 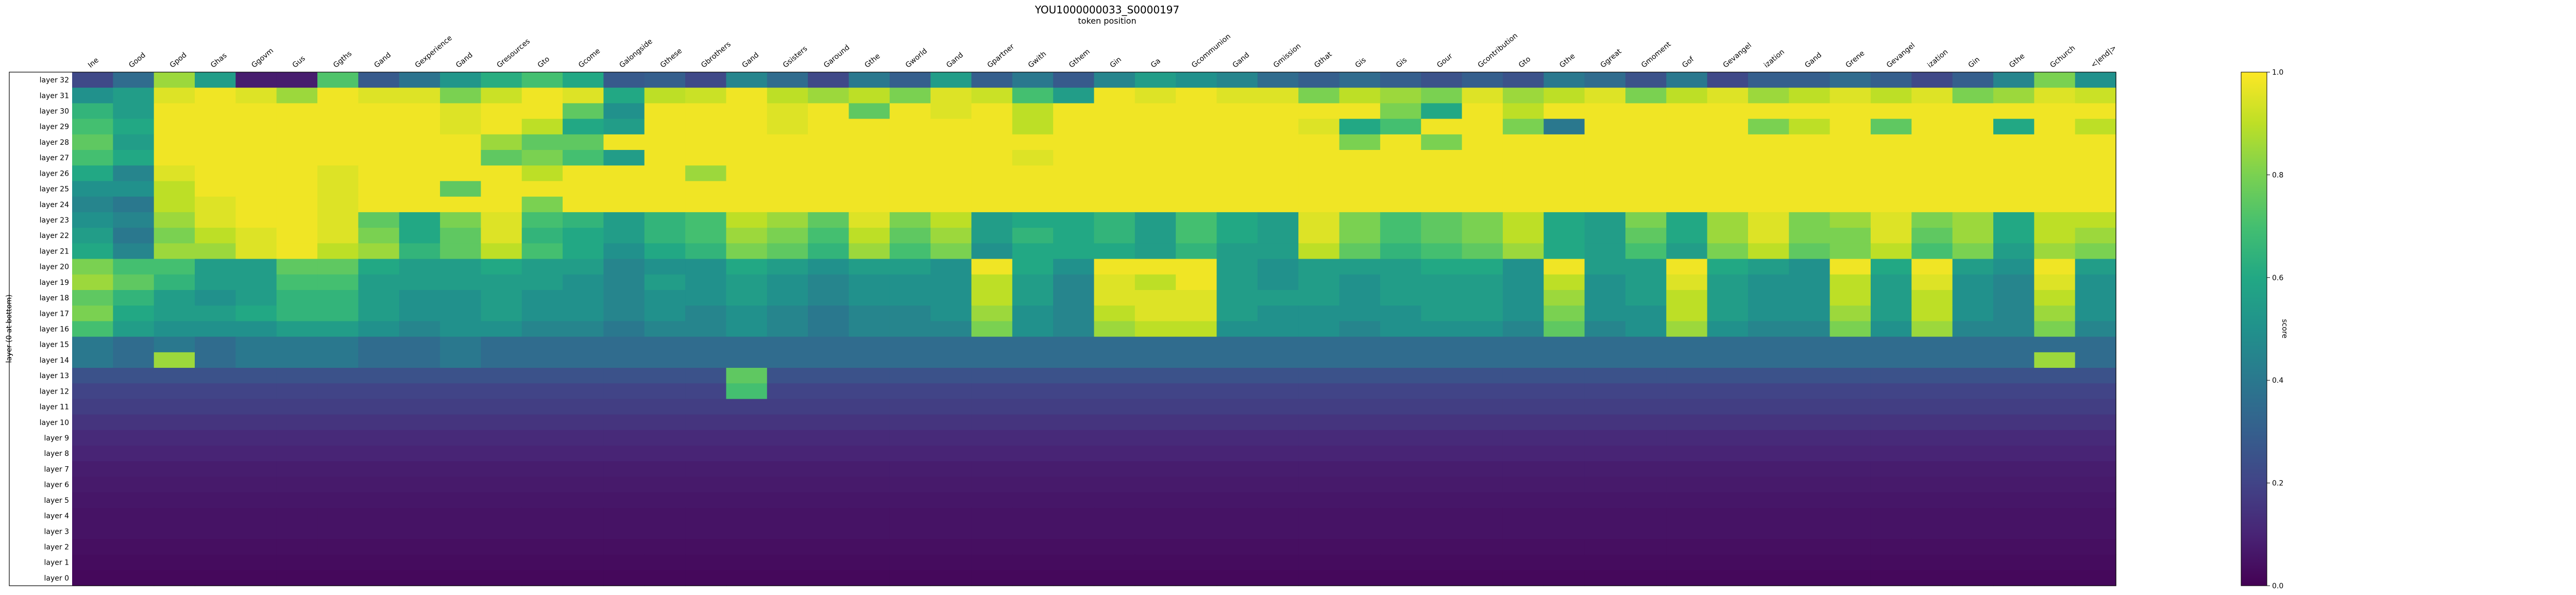 What do you see at coordinates (93, 63) in the screenshot?
I see `x-tick-label: Ine` at bounding box center [93, 63].